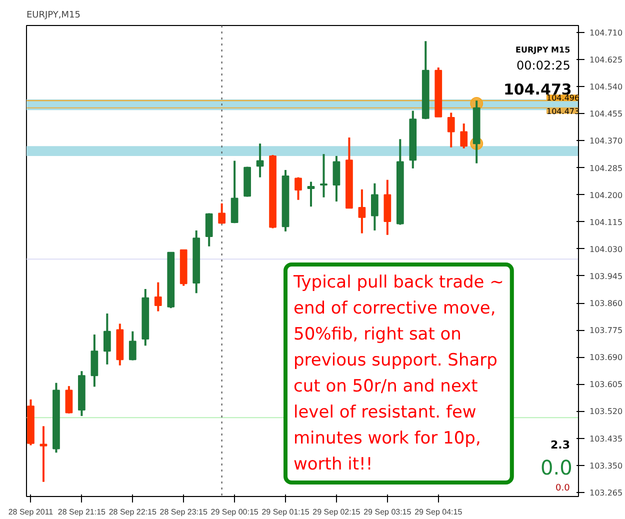 The image size is (625, 519). What do you see at coordinates (606, 439) in the screenshot?
I see `y-tick-label: 103.435` at bounding box center [606, 439].